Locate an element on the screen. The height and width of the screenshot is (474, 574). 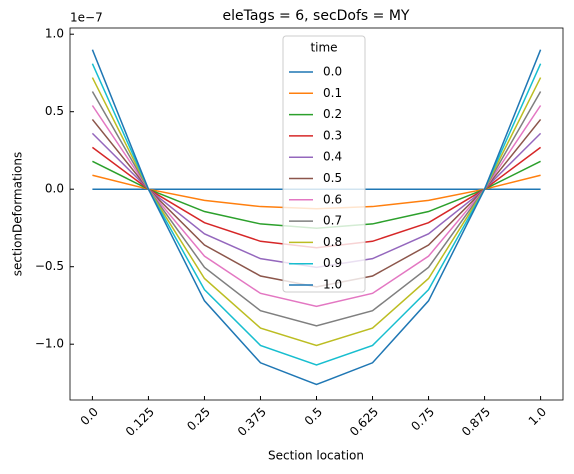
y-offset-label: 1e−7 is located at coordinates (86, 18).